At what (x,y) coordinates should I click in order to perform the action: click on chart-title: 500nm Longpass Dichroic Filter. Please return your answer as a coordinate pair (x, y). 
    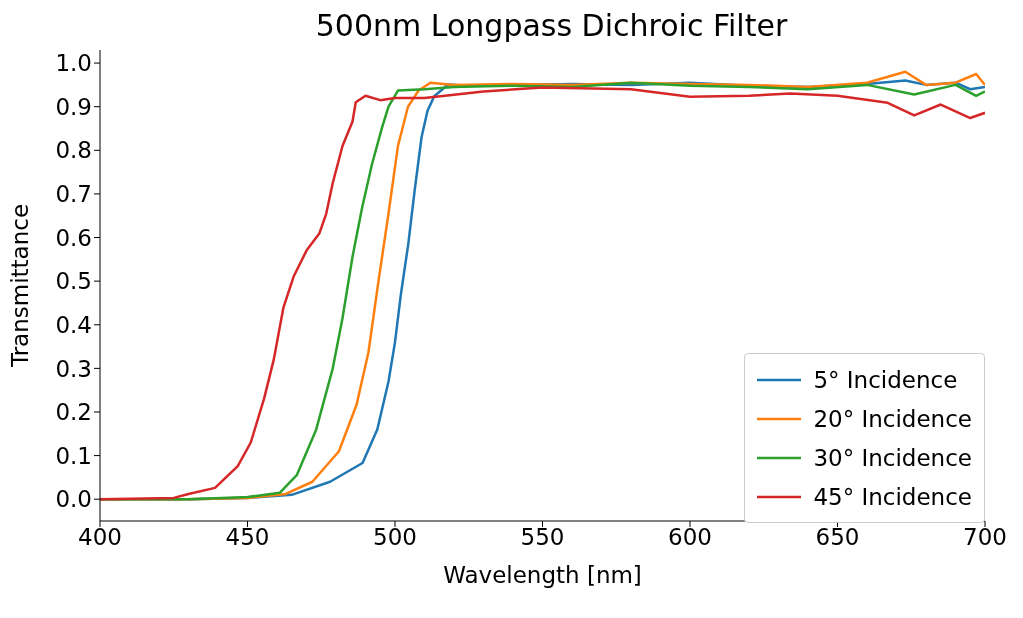
    Looking at the image, I should click on (551, 26).